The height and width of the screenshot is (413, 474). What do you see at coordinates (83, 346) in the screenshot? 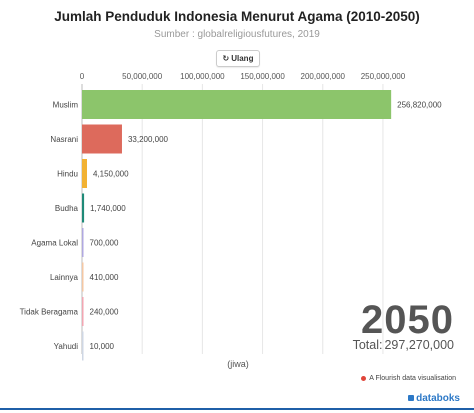
I see `bar-yahudi` at bounding box center [83, 346].